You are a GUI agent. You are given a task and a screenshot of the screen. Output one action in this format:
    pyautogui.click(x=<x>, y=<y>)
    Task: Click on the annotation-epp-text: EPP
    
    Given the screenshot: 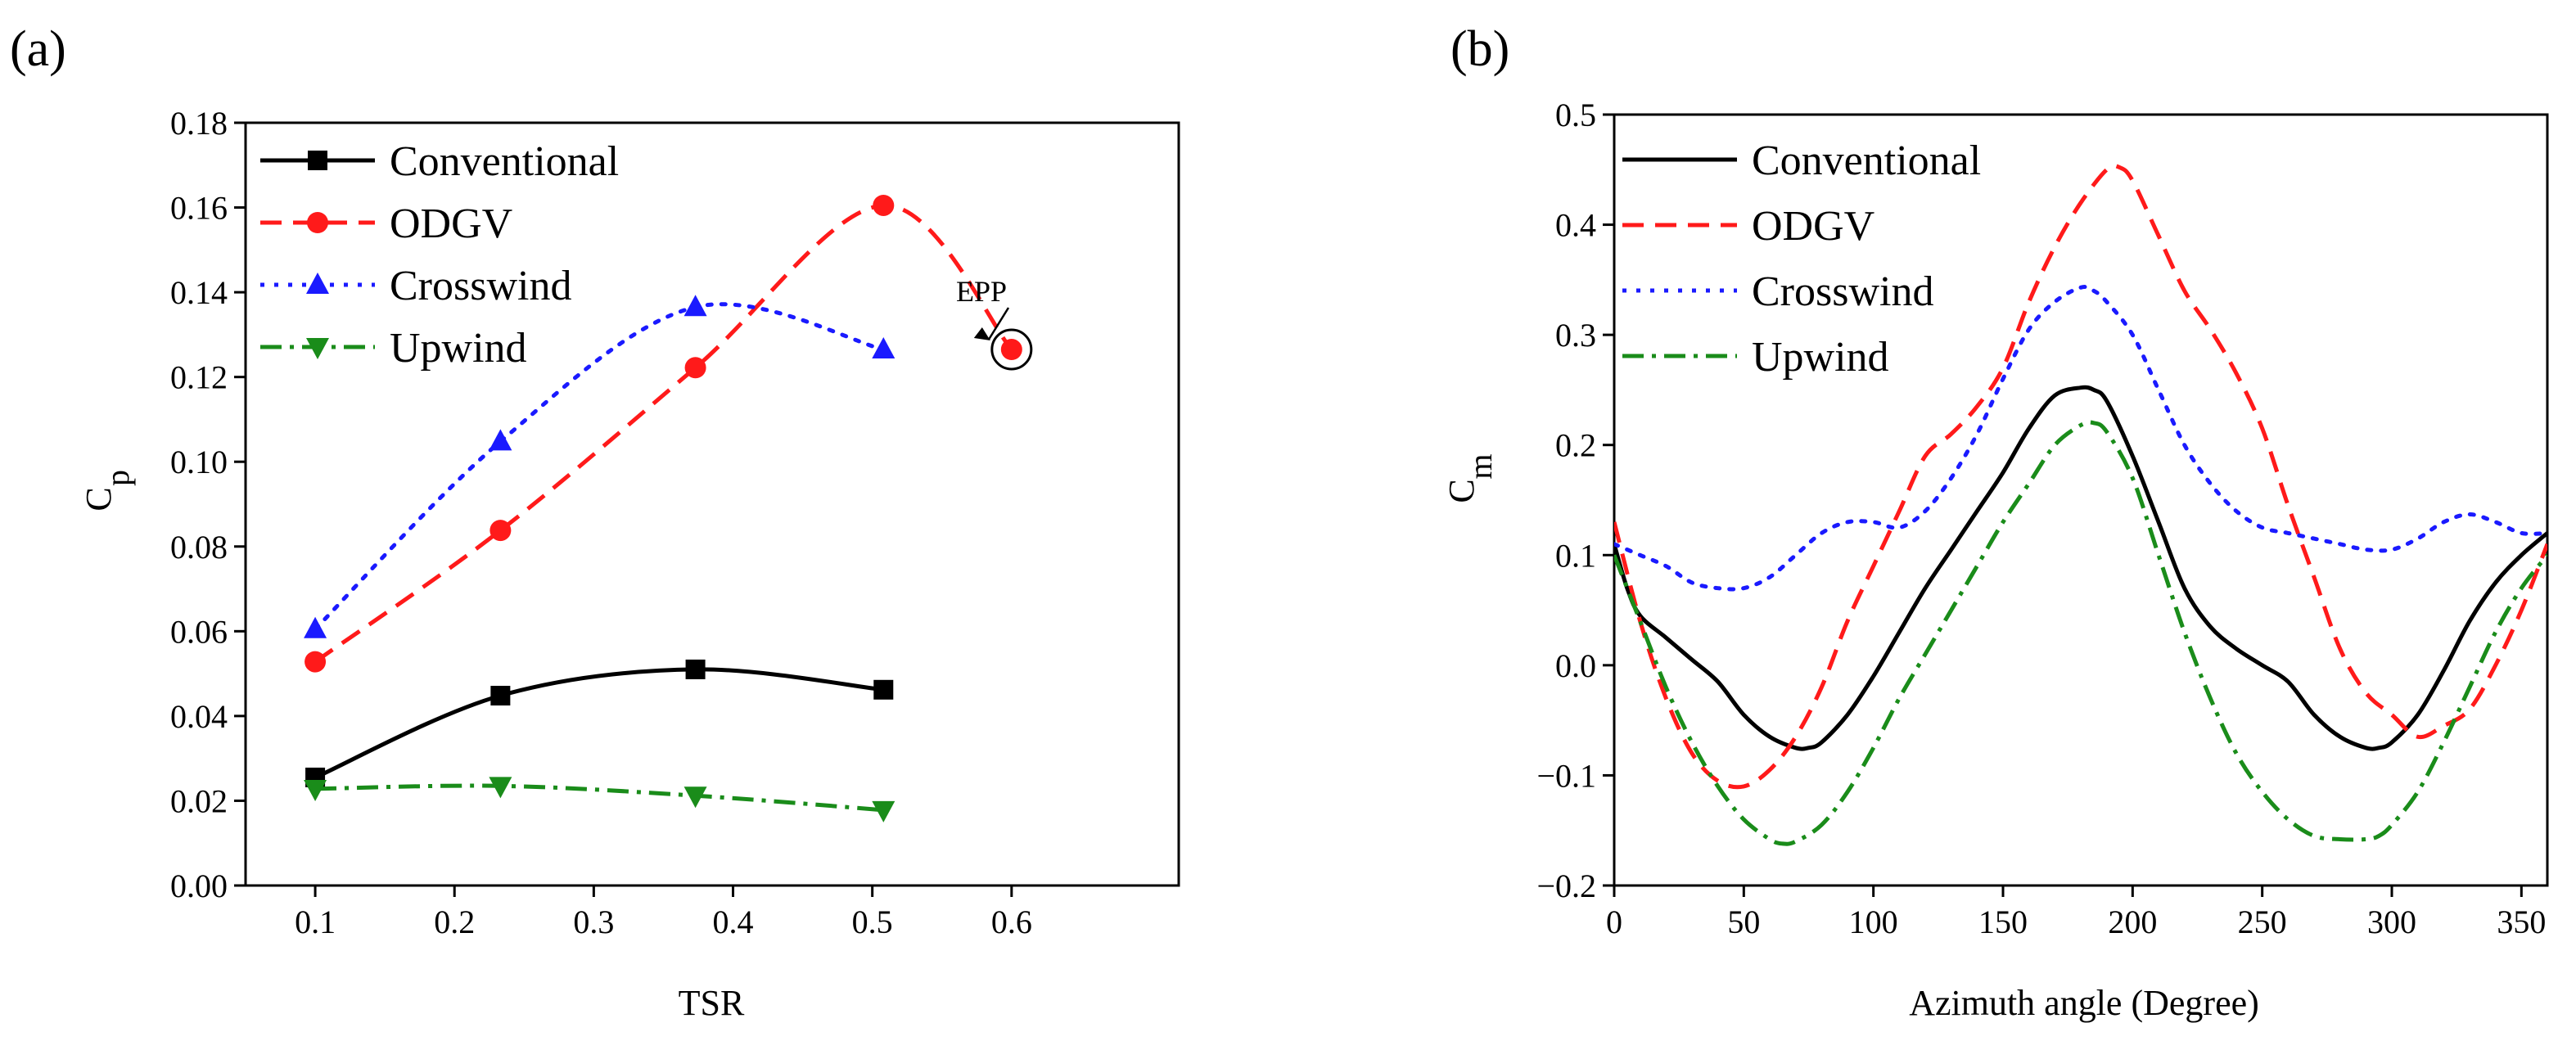 What is the action you would take?
    pyautogui.click(x=981, y=291)
    